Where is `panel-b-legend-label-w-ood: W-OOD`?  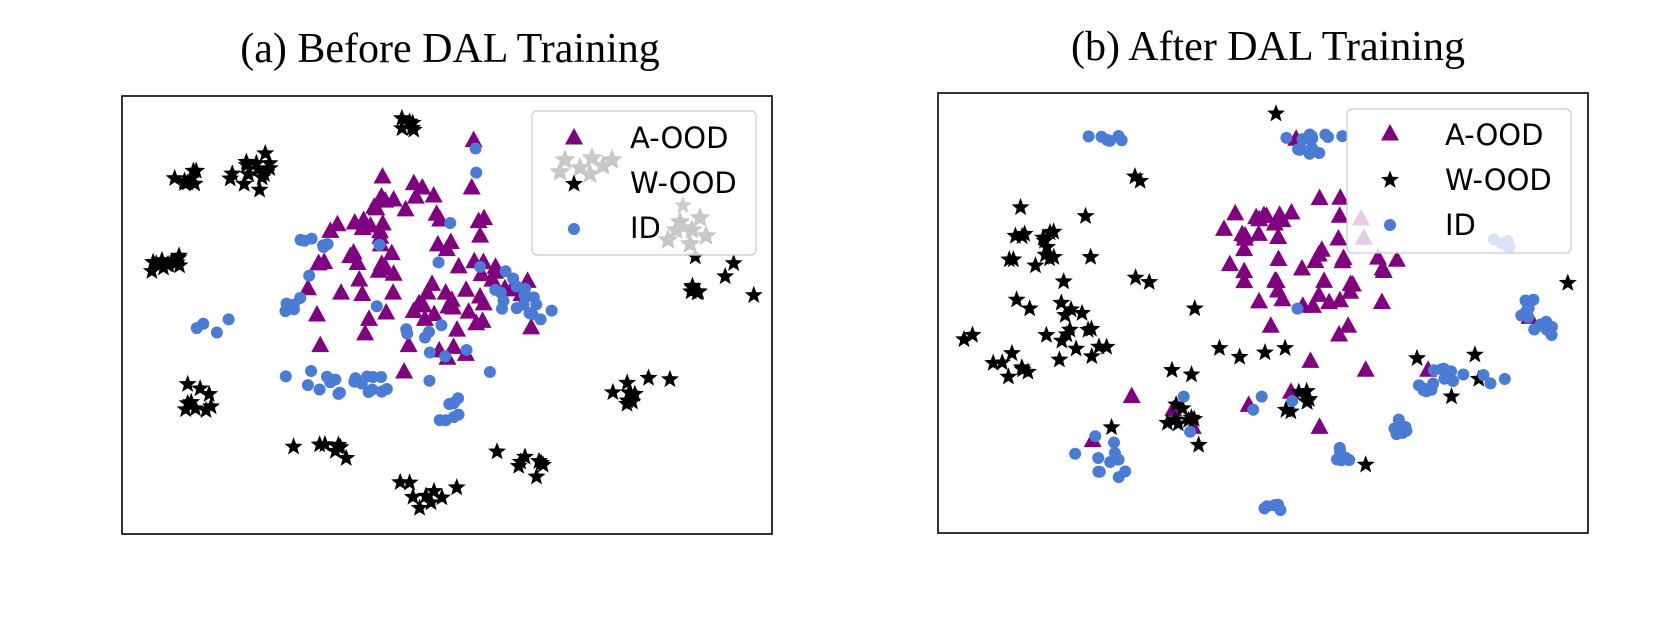
panel-b-legend-label-w-ood: W-OOD is located at coordinates (1498, 180).